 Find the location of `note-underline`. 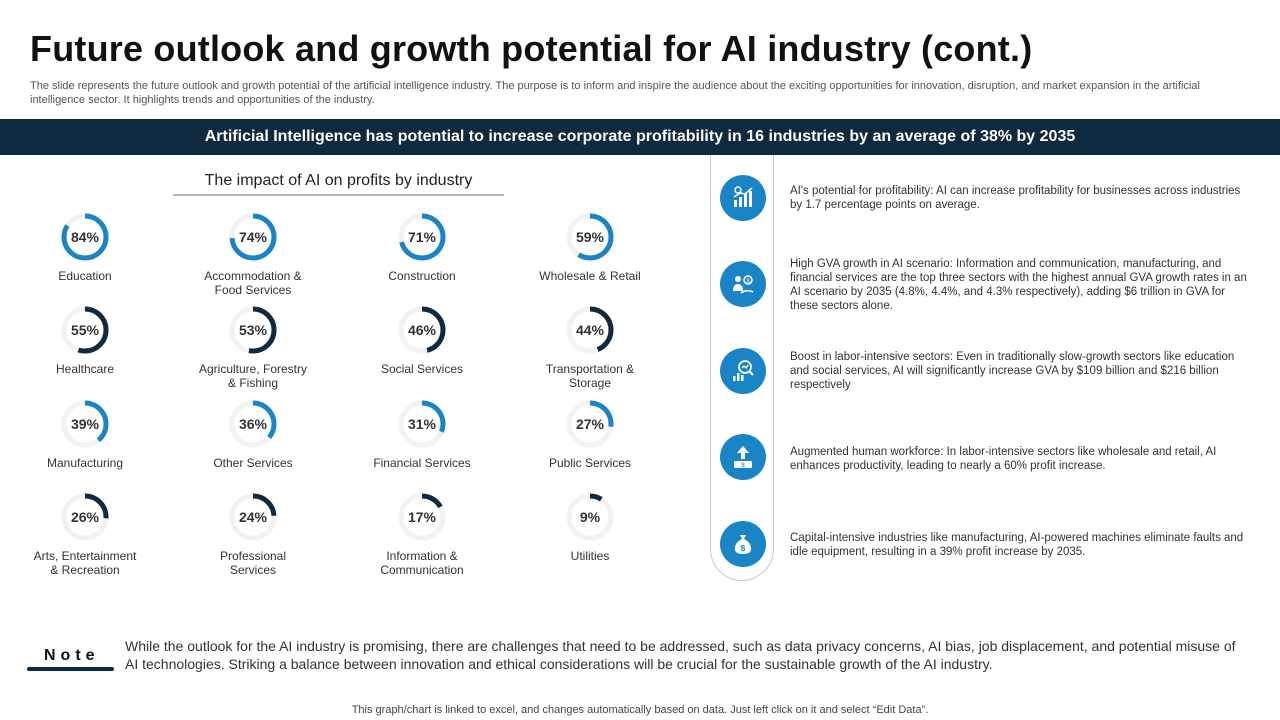

note-underline is located at coordinates (70, 669).